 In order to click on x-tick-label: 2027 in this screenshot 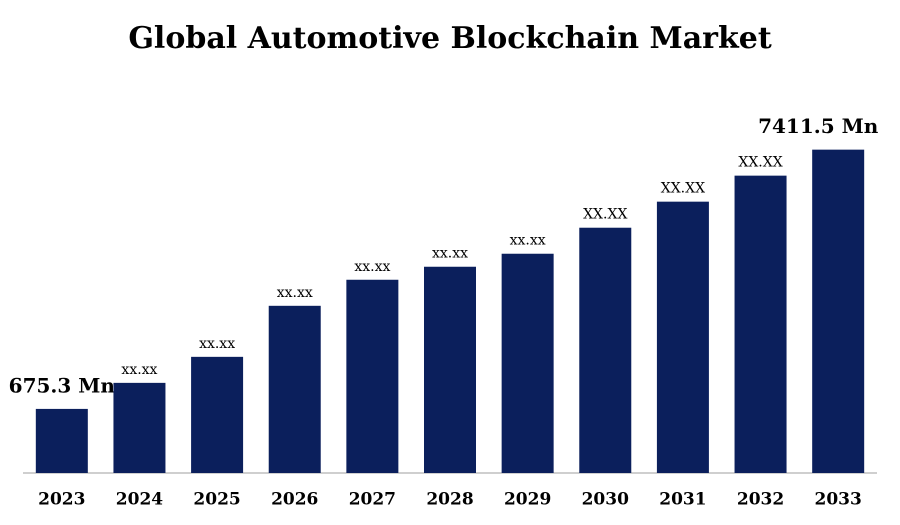, I will do `click(372, 500)`.